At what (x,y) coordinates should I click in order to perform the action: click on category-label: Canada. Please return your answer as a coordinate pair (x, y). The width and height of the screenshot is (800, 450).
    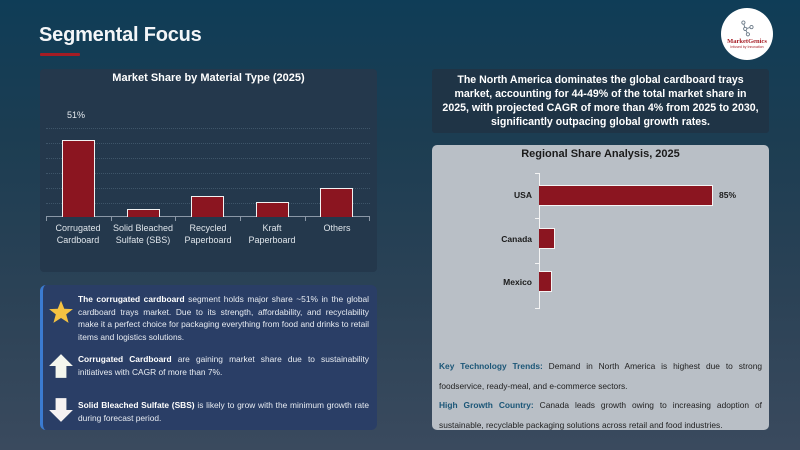
    Looking at the image, I should click on (516, 239).